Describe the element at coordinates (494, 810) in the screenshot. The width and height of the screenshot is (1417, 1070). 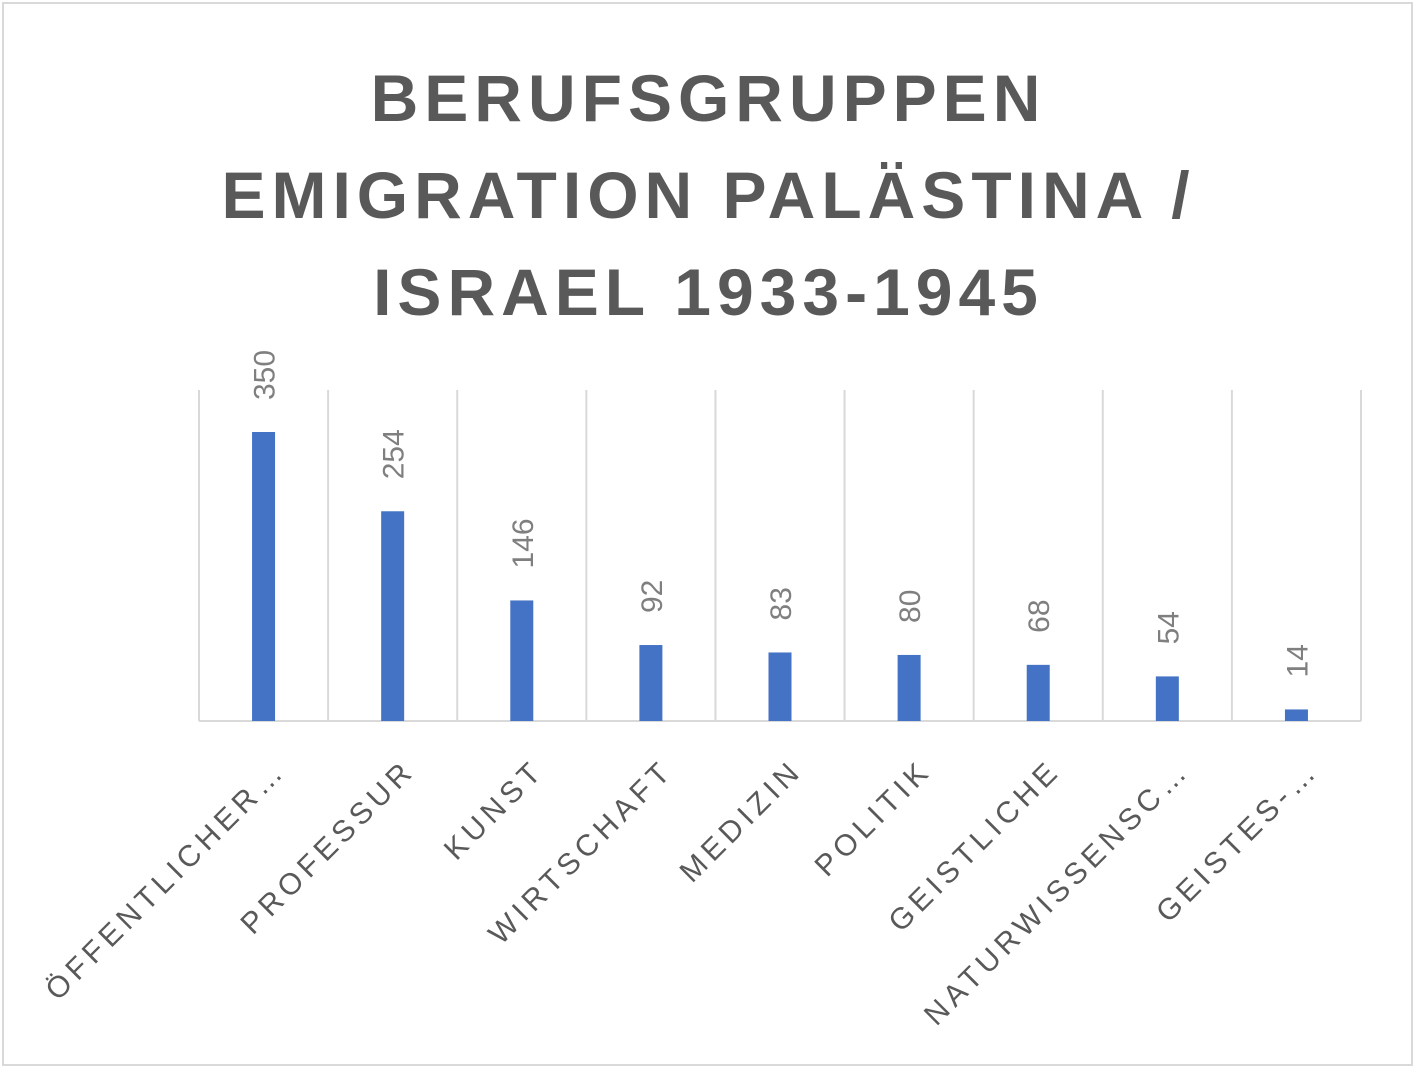
I see `category-label-3: KUNST` at that location.